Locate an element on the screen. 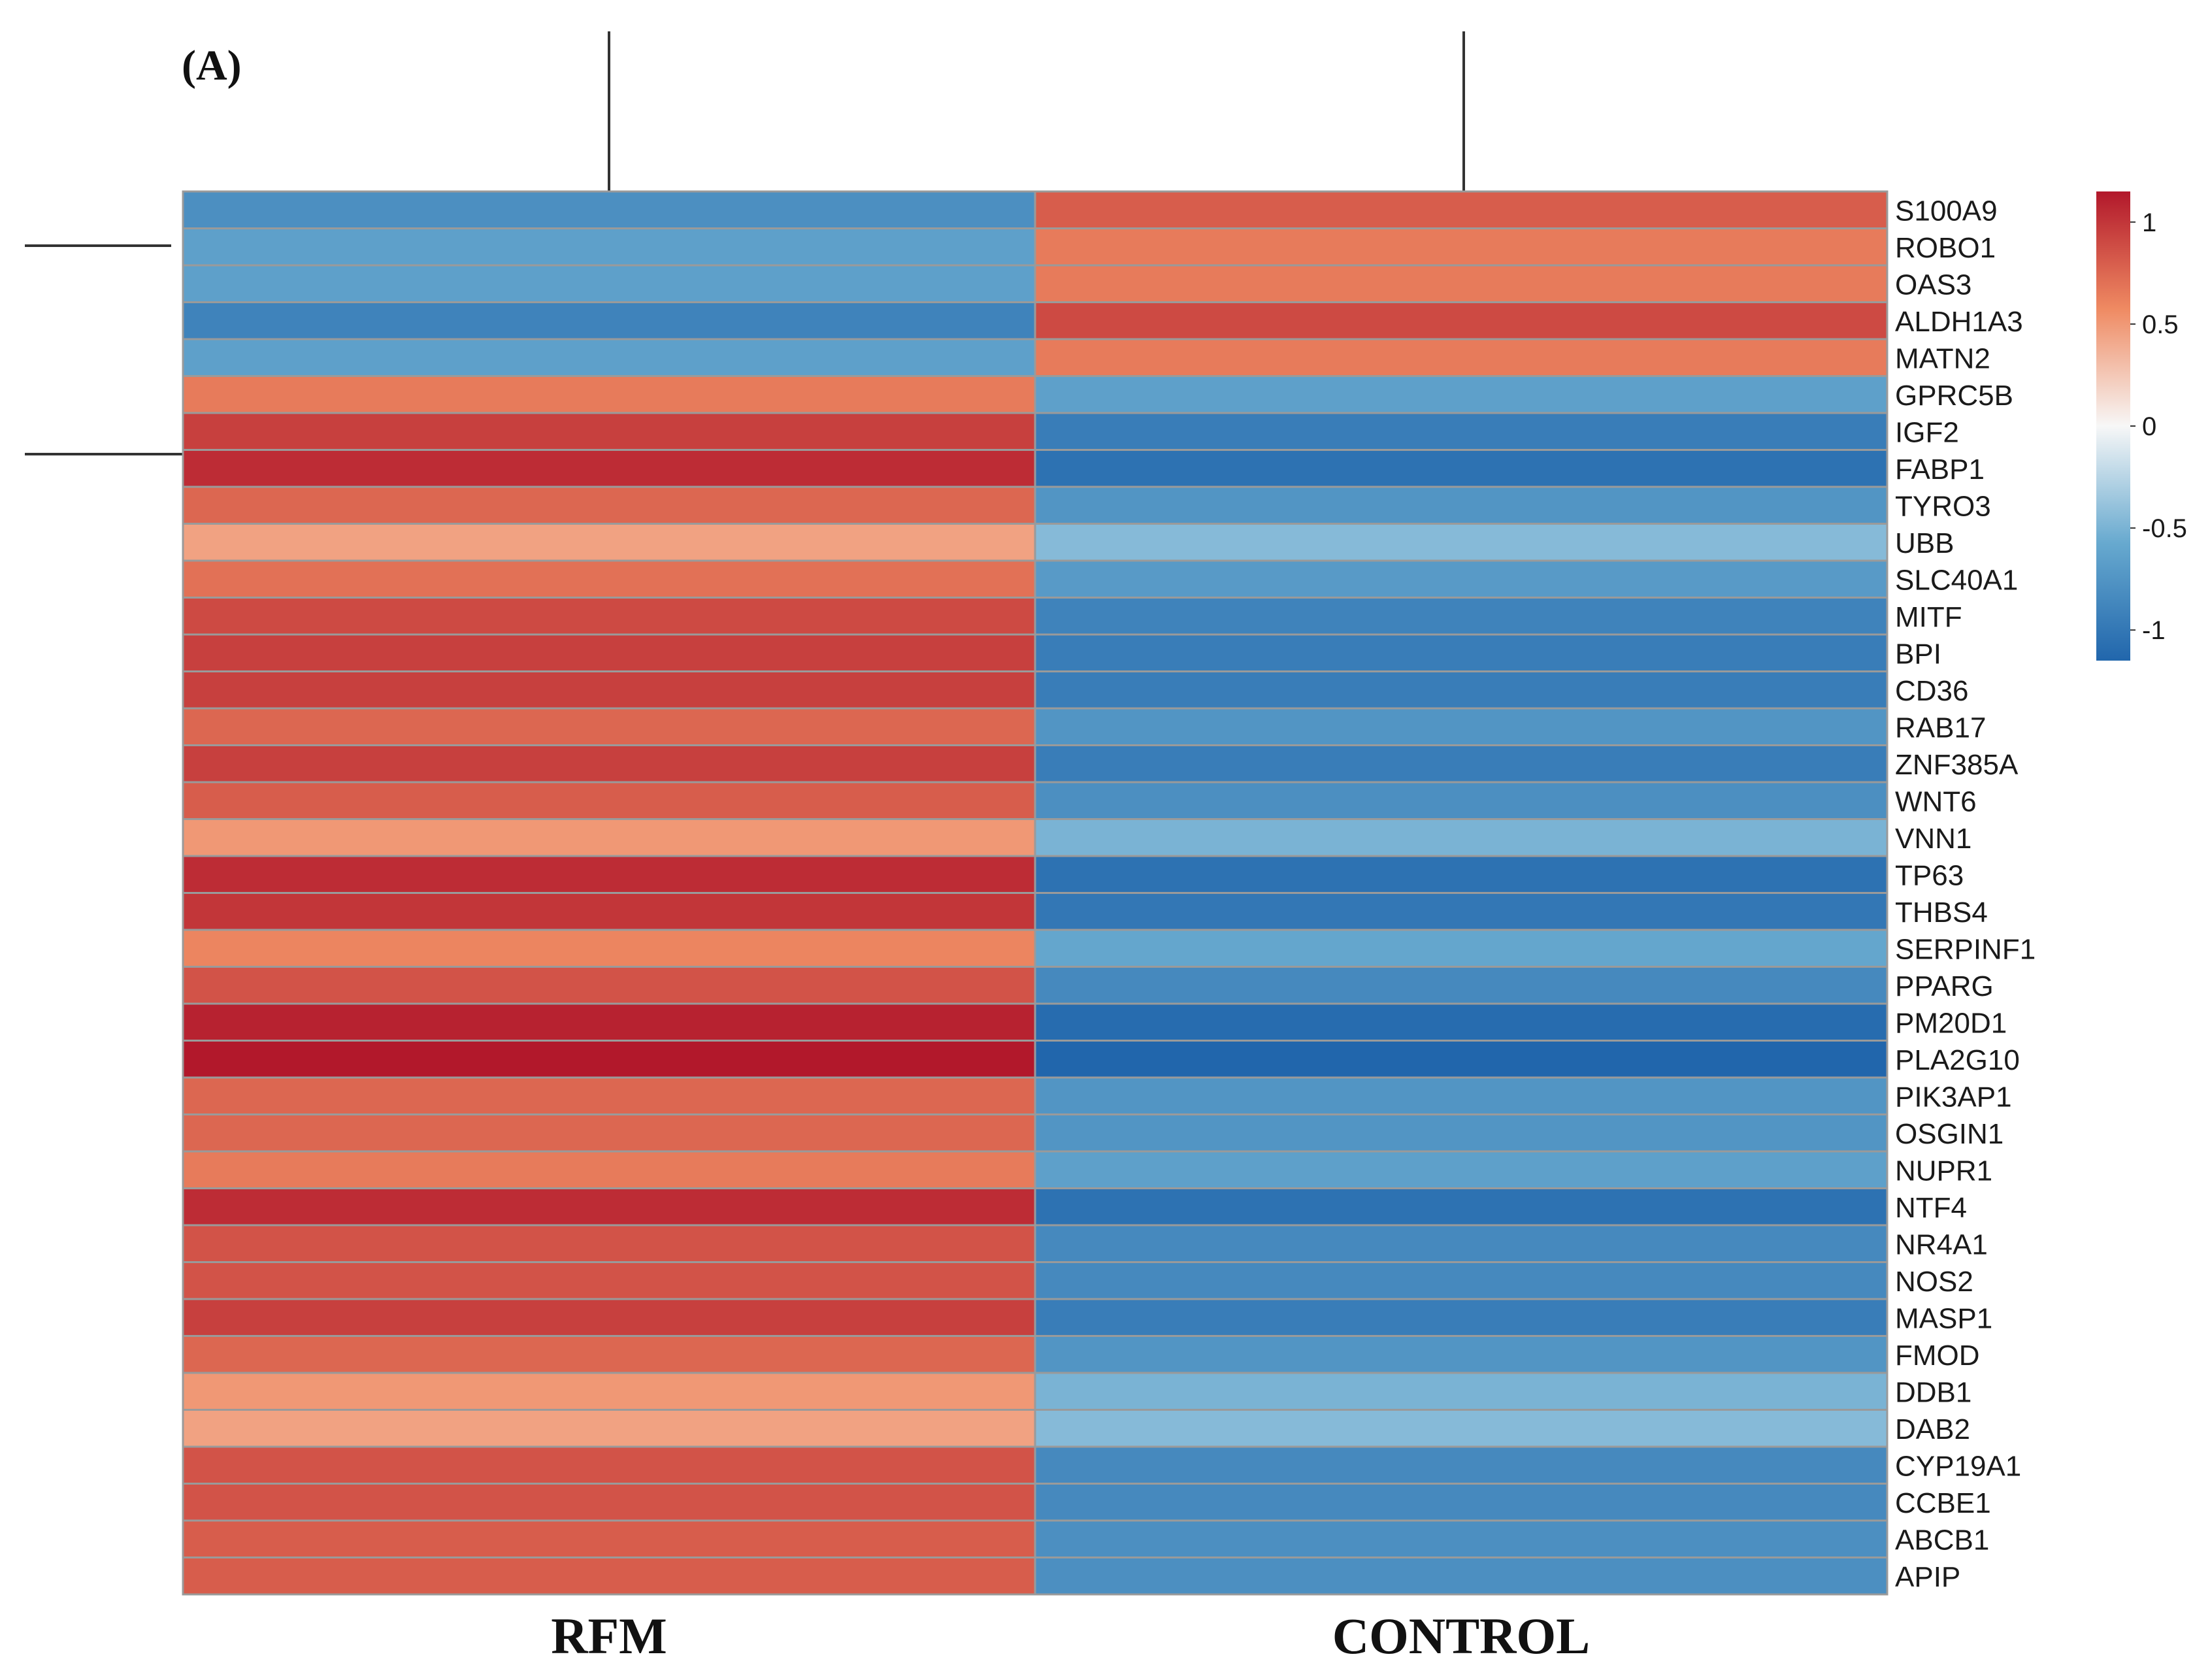 The image size is (2210, 1680). panel-label: (A) is located at coordinates (212, 66).